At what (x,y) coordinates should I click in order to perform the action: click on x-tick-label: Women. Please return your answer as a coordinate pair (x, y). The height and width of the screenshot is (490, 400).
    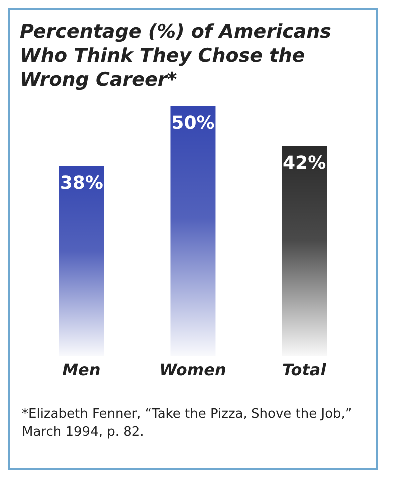
    Looking at the image, I should click on (193, 370).